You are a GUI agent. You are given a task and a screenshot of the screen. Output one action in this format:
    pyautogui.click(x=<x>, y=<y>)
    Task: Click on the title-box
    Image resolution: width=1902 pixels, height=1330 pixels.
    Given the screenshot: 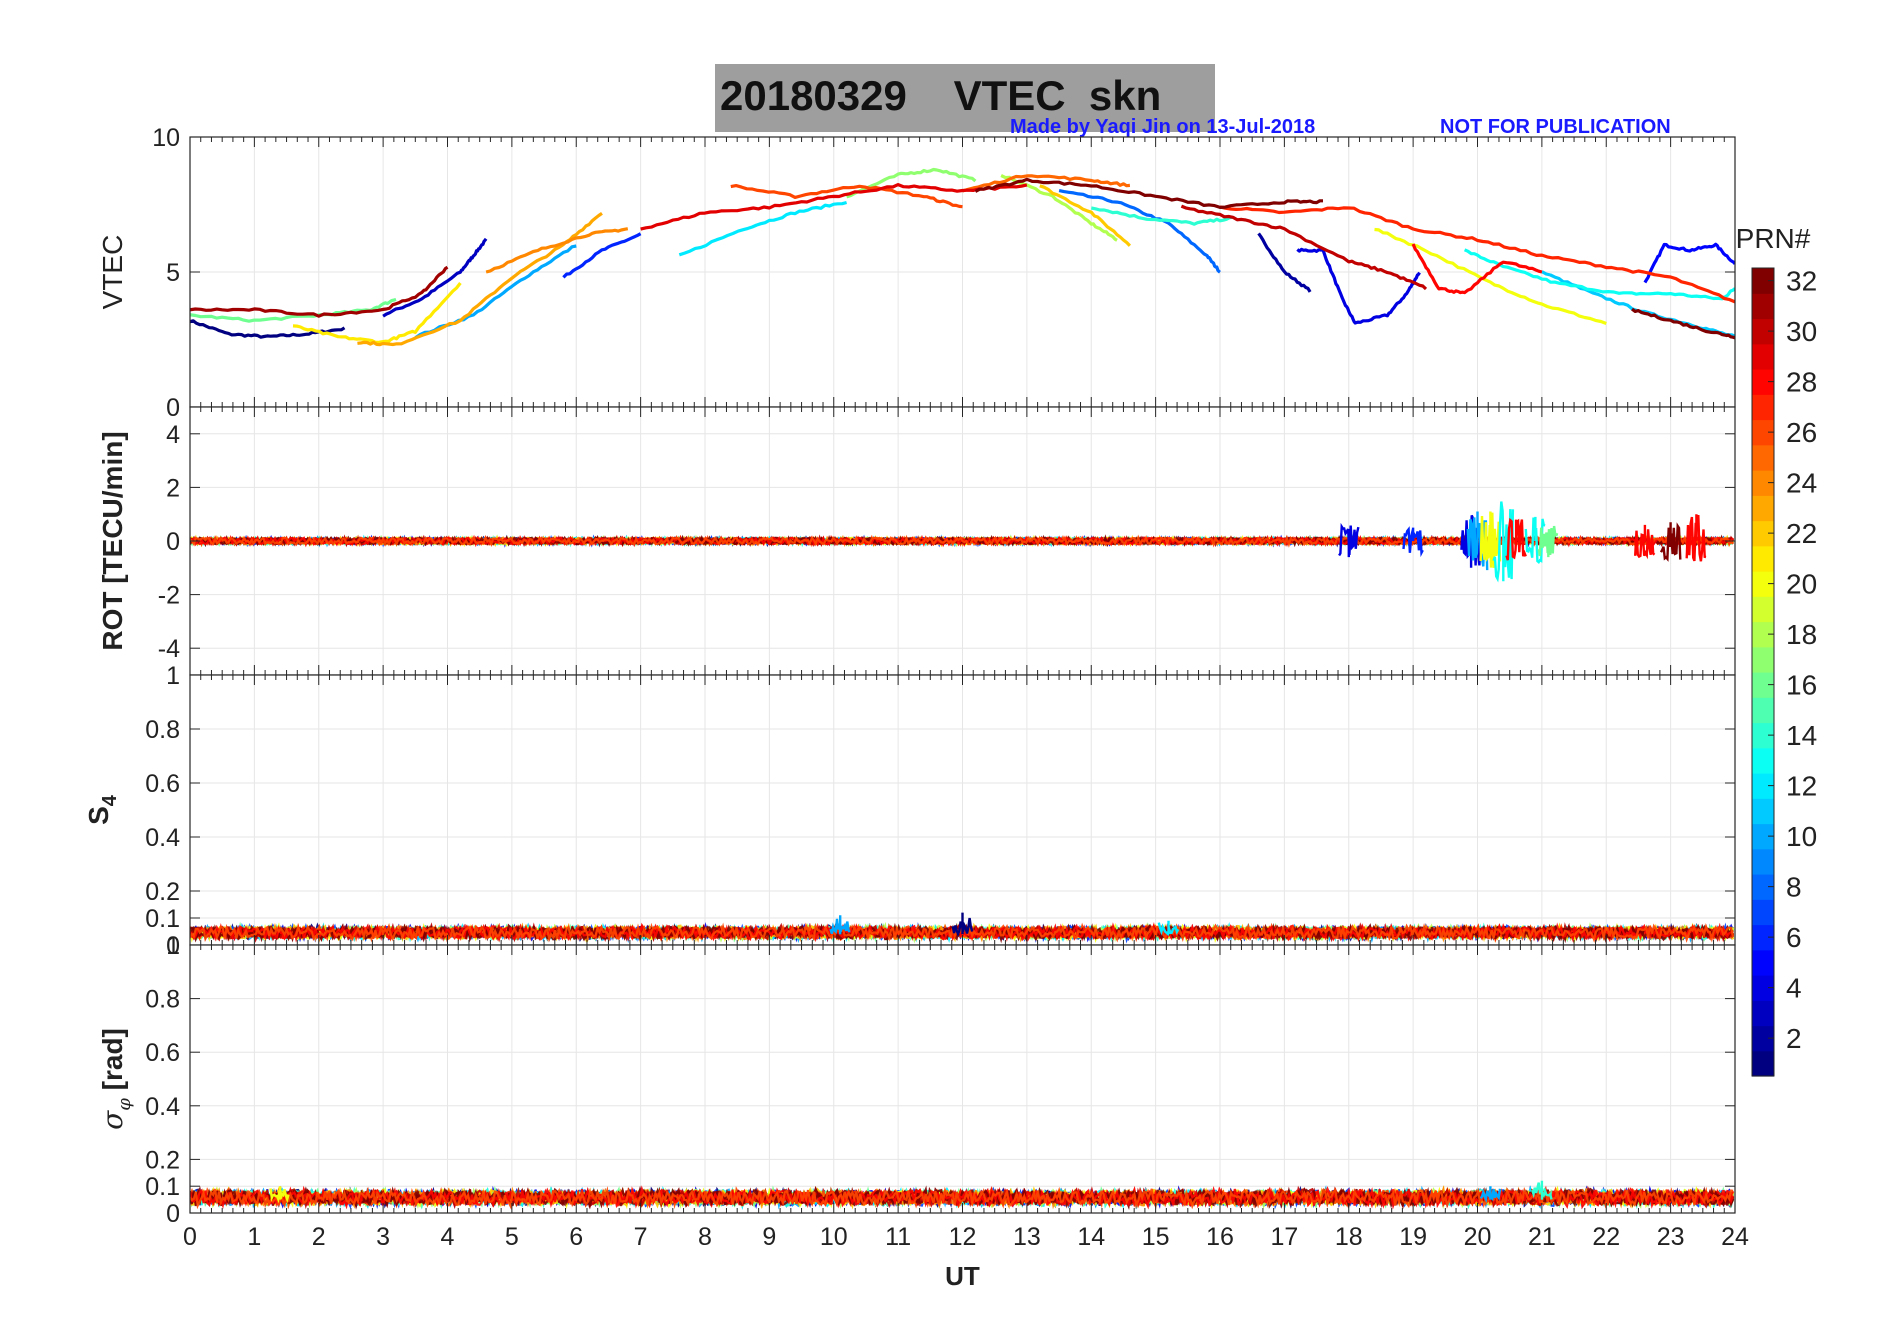 What is the action you would take?
    pyautogui.click(x=965, y=98)
    